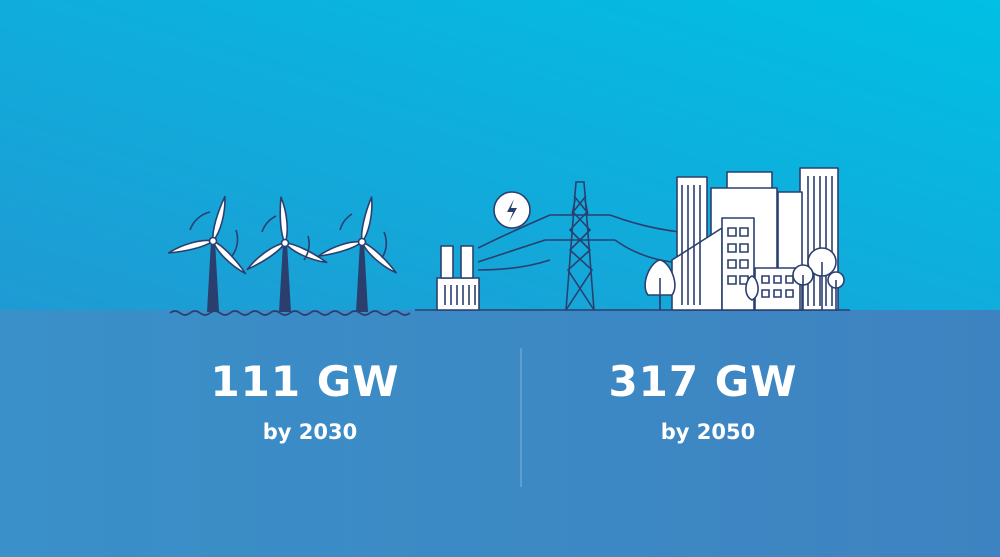 This screenshot has height=557, width=1000. What do you see at coordinates (703, 381) in the screenshot?
I see `stat-value: 317 GW` at bounding box center [703, 381].